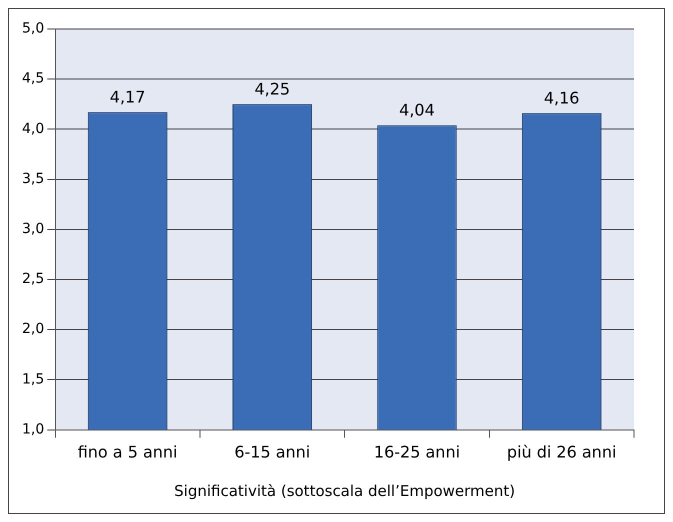  I want to click on data-label: 4,17, so click(128, 96).